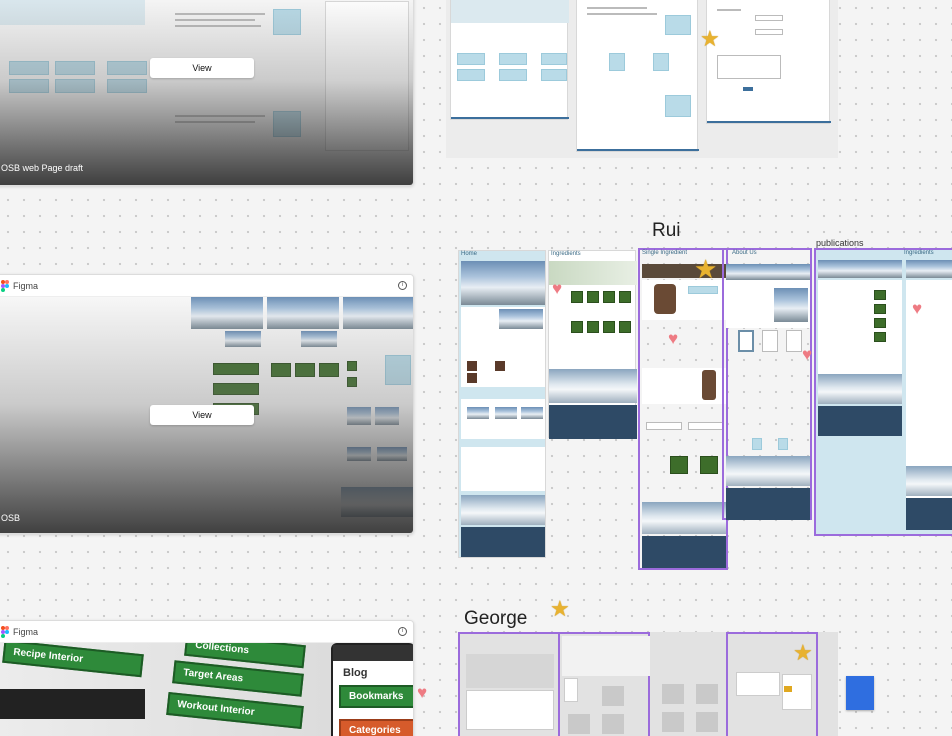  I want to click on frame-ingredients: Ingredients, so click(592, 344).